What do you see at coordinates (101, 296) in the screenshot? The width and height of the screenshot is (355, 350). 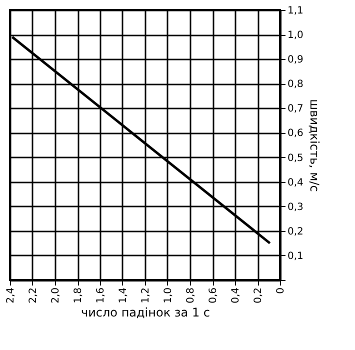 I see `x-tick-label: 1,6` at bounding box center [101, 296].